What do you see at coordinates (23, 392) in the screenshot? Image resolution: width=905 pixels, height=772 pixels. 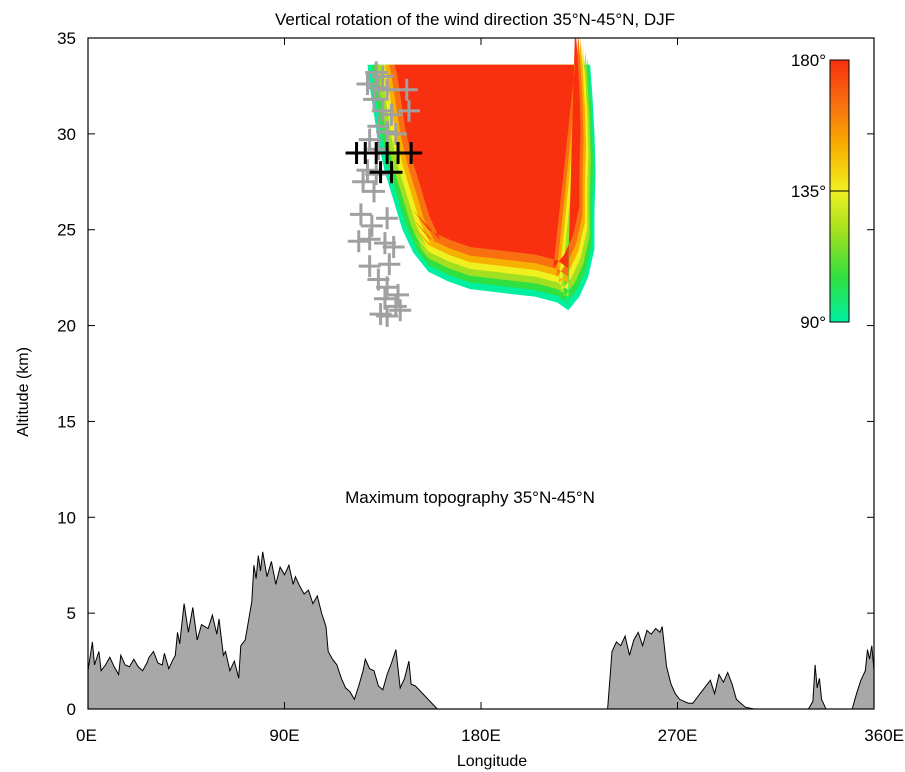 I see `y-axis-label: Altitude (km)` at bounding box center [23, 392].